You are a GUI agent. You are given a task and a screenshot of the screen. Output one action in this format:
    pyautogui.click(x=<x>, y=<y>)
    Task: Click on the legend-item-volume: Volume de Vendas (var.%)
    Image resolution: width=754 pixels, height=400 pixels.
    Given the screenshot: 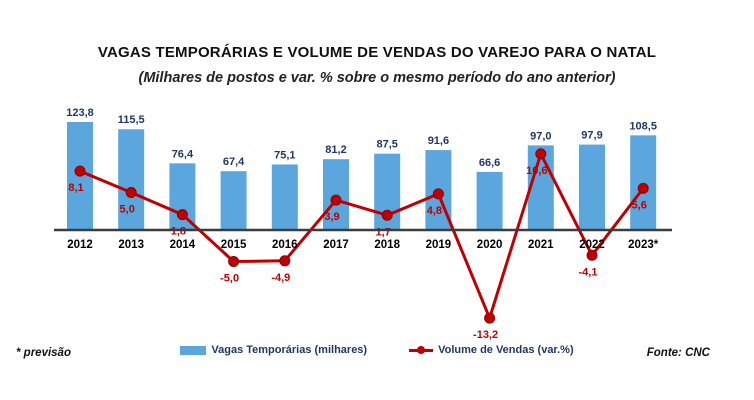 What is the action you would take?
    pyautogui.click(x=491, y=350)
    